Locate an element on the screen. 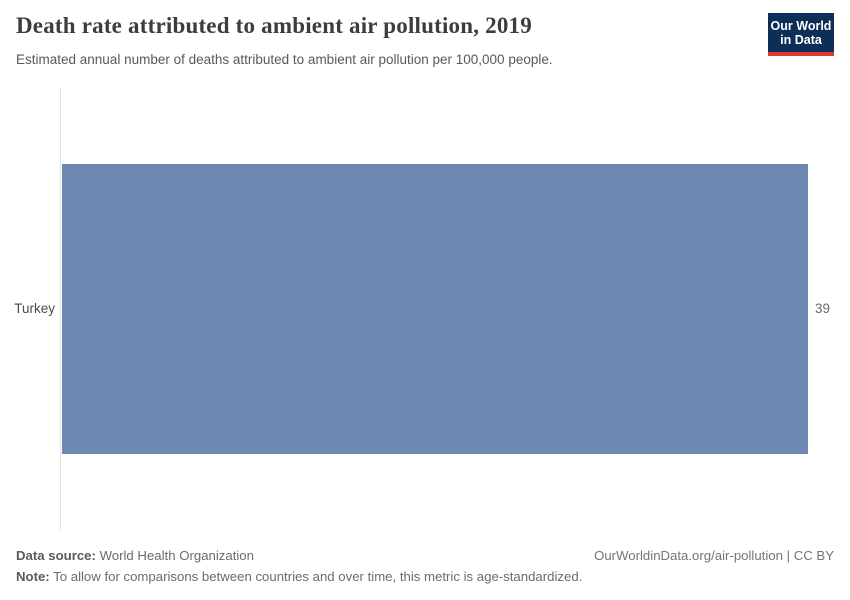  data-source-label: Data source: is located at coordinates (56, 555).